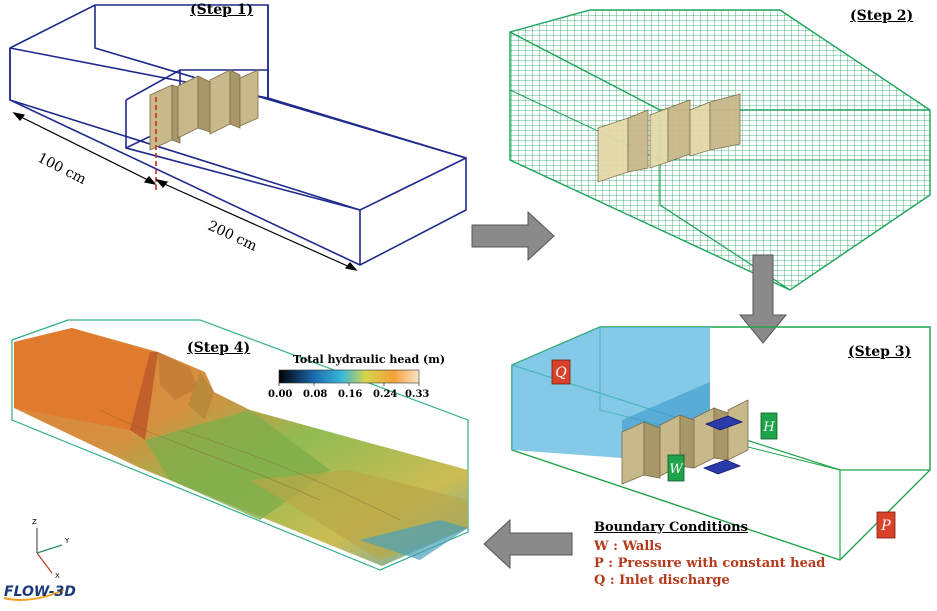 This screenshot has height=611, width=937. What do you see at coordinates (528, 544) in the screenshot?
I see `arrow-left-icon` at bounding box center [528, 544].